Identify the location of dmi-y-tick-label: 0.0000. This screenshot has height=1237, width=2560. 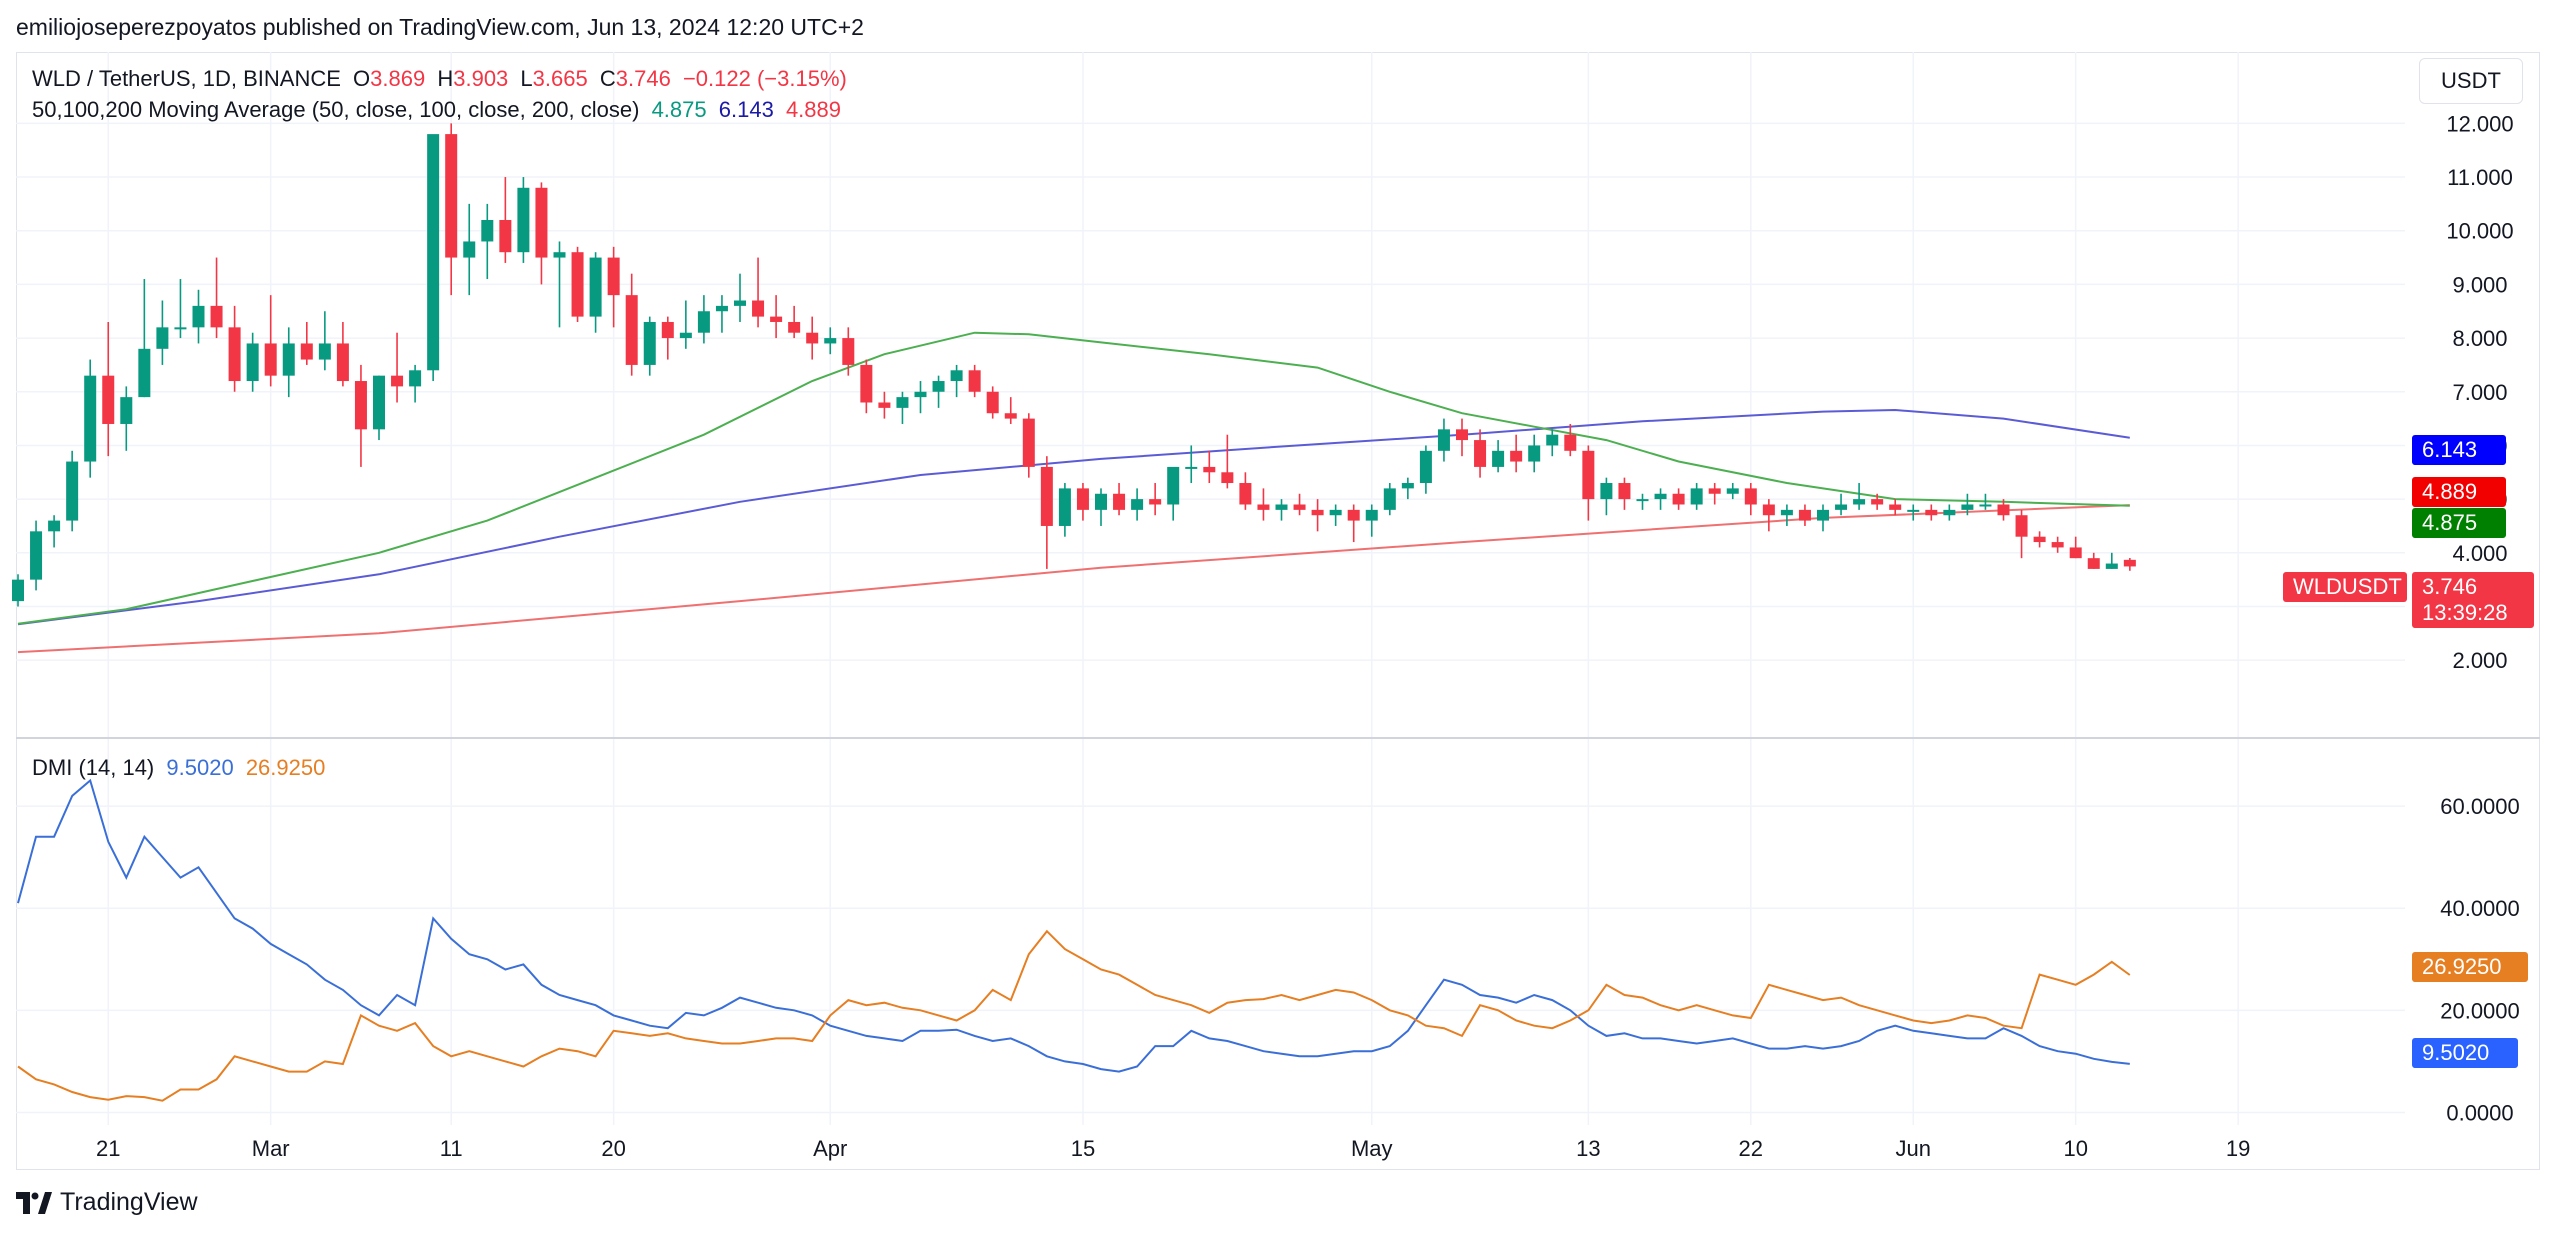
(2479, 1112).